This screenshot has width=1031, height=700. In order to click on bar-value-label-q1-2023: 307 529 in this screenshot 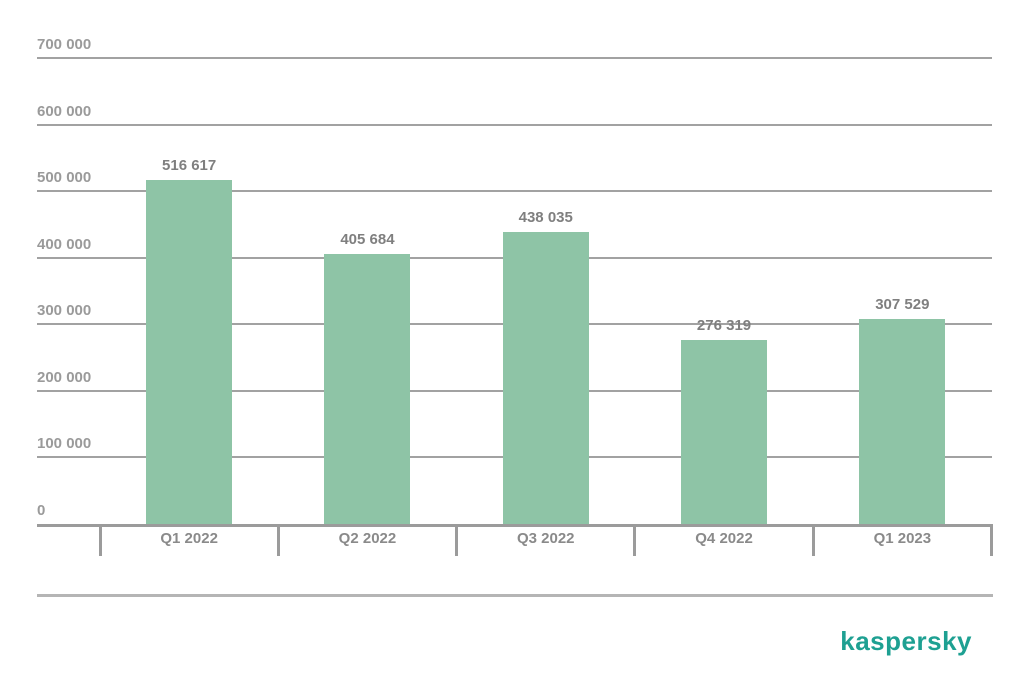, I will do `click(902, 305)`.